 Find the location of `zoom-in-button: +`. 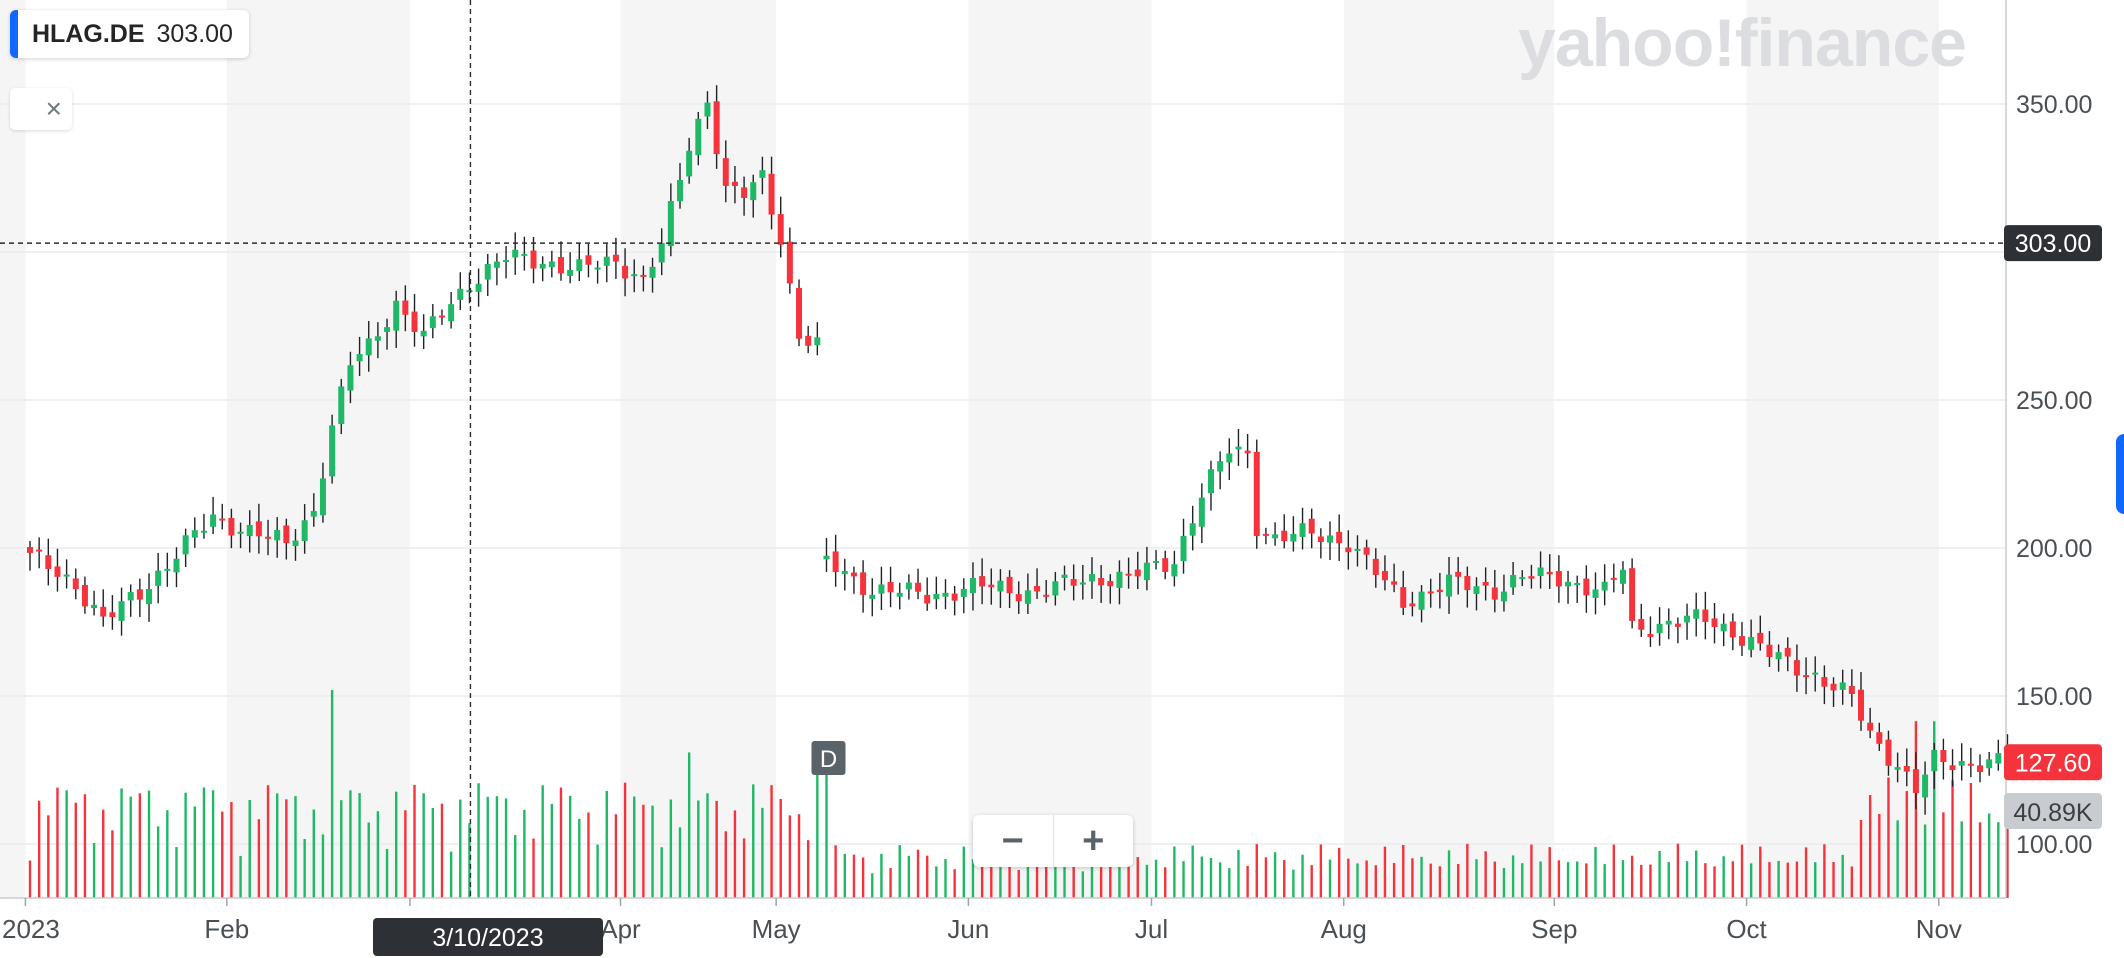

zoom-in-button: + is located at coordinates (1093, 841).